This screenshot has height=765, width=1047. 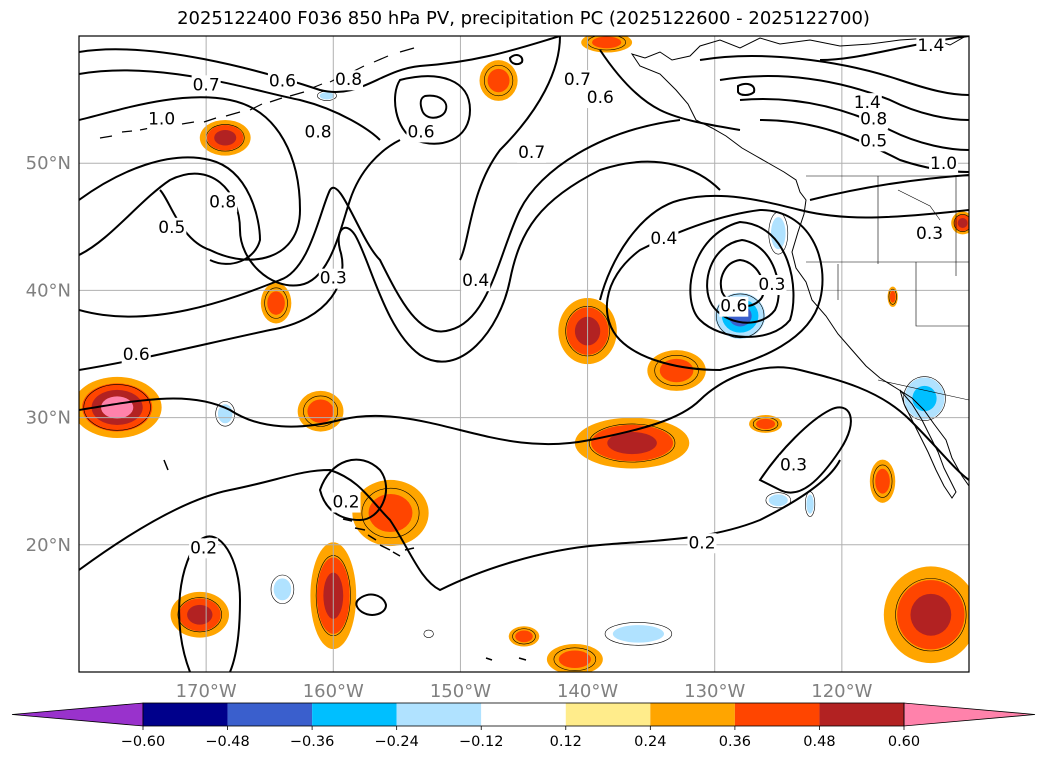 I want to click on pv-contour-1.0-west, so click(x=190, y=178).